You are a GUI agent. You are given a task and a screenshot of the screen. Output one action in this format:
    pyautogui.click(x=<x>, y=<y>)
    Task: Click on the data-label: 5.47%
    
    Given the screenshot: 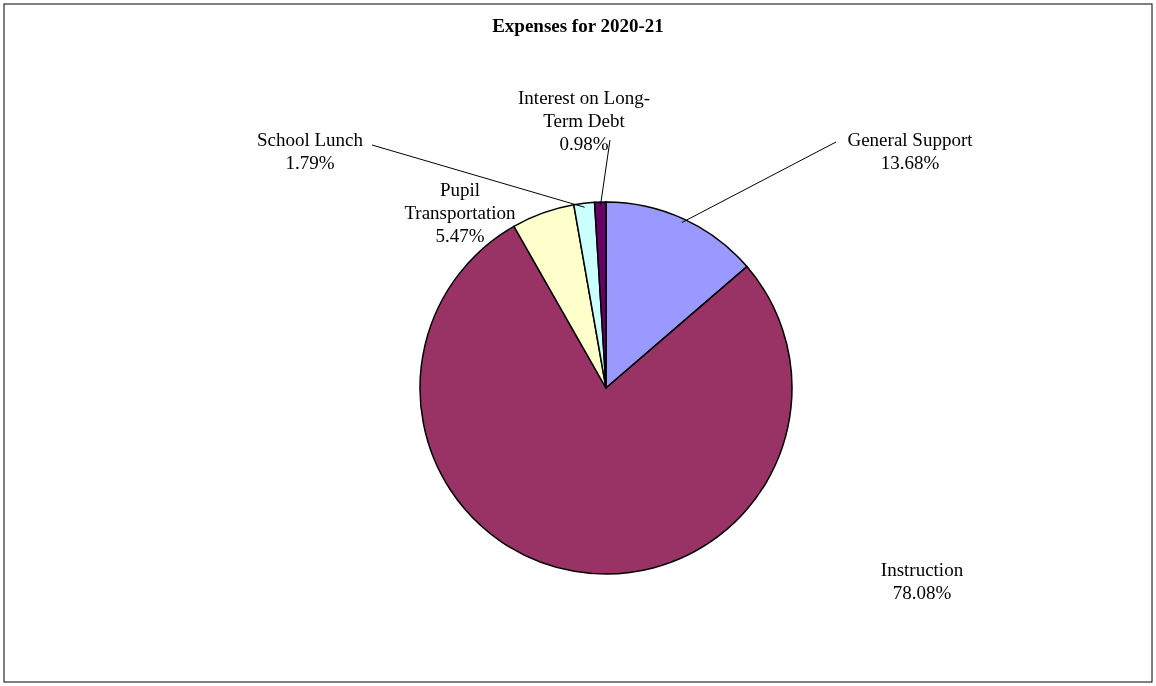 What is the action you would take?
    pyautogui.click(x=460, y=235)
    